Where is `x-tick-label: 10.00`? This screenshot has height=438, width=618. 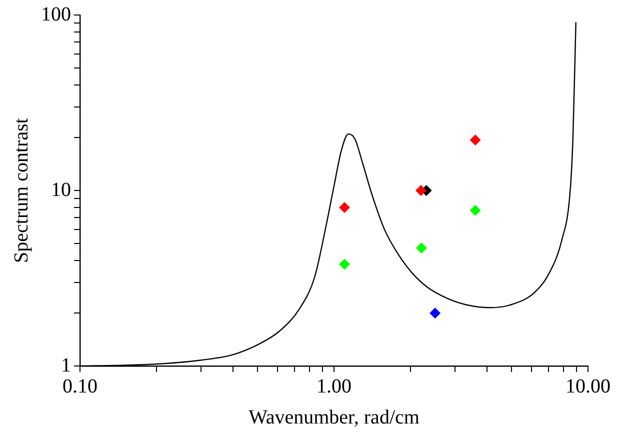
x-tick-label: 10.00 is located at coordinates (588, 386).